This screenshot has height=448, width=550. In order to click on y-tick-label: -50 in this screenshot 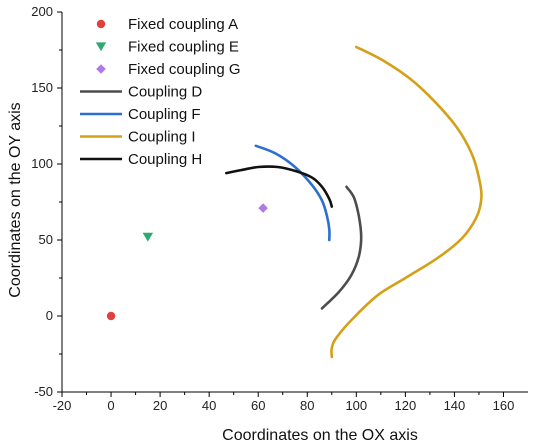, I will do `click(43, 391)`.